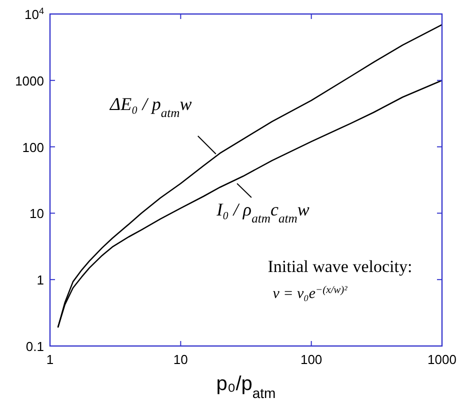 Image resolution: width=458 pixels, height=400 pixels. I want to click on x-axis-title: p₀/p$_{atm}$, so click(246, 386).